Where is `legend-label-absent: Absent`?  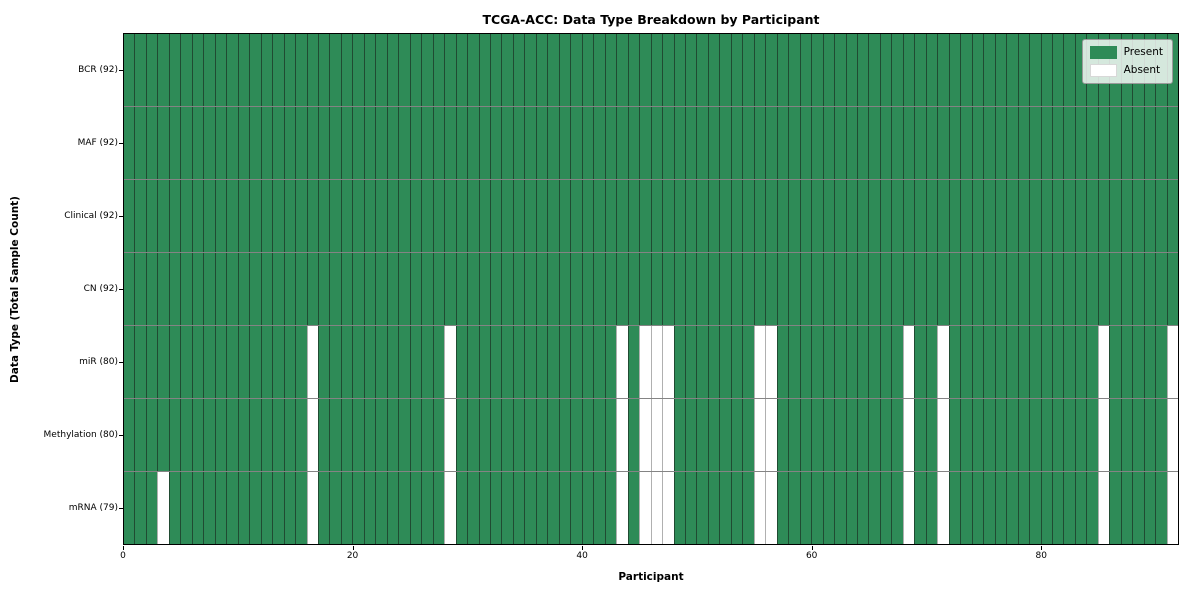
legend-label-absent: Absent is located at coordinates (1142, 70).